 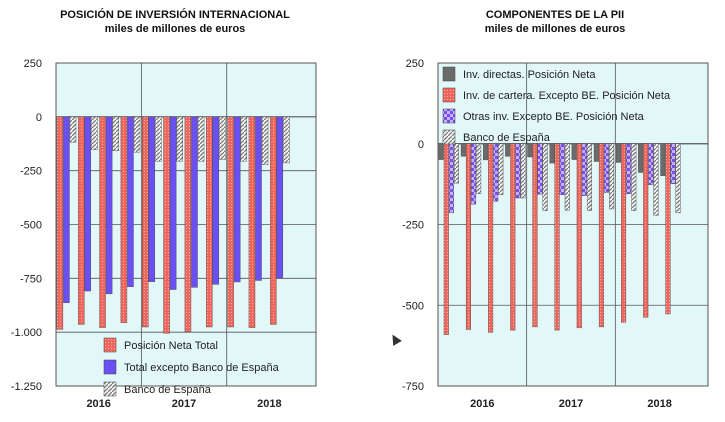 I want to click on left-x-year-label: 2016, so click(x=98, y=404).